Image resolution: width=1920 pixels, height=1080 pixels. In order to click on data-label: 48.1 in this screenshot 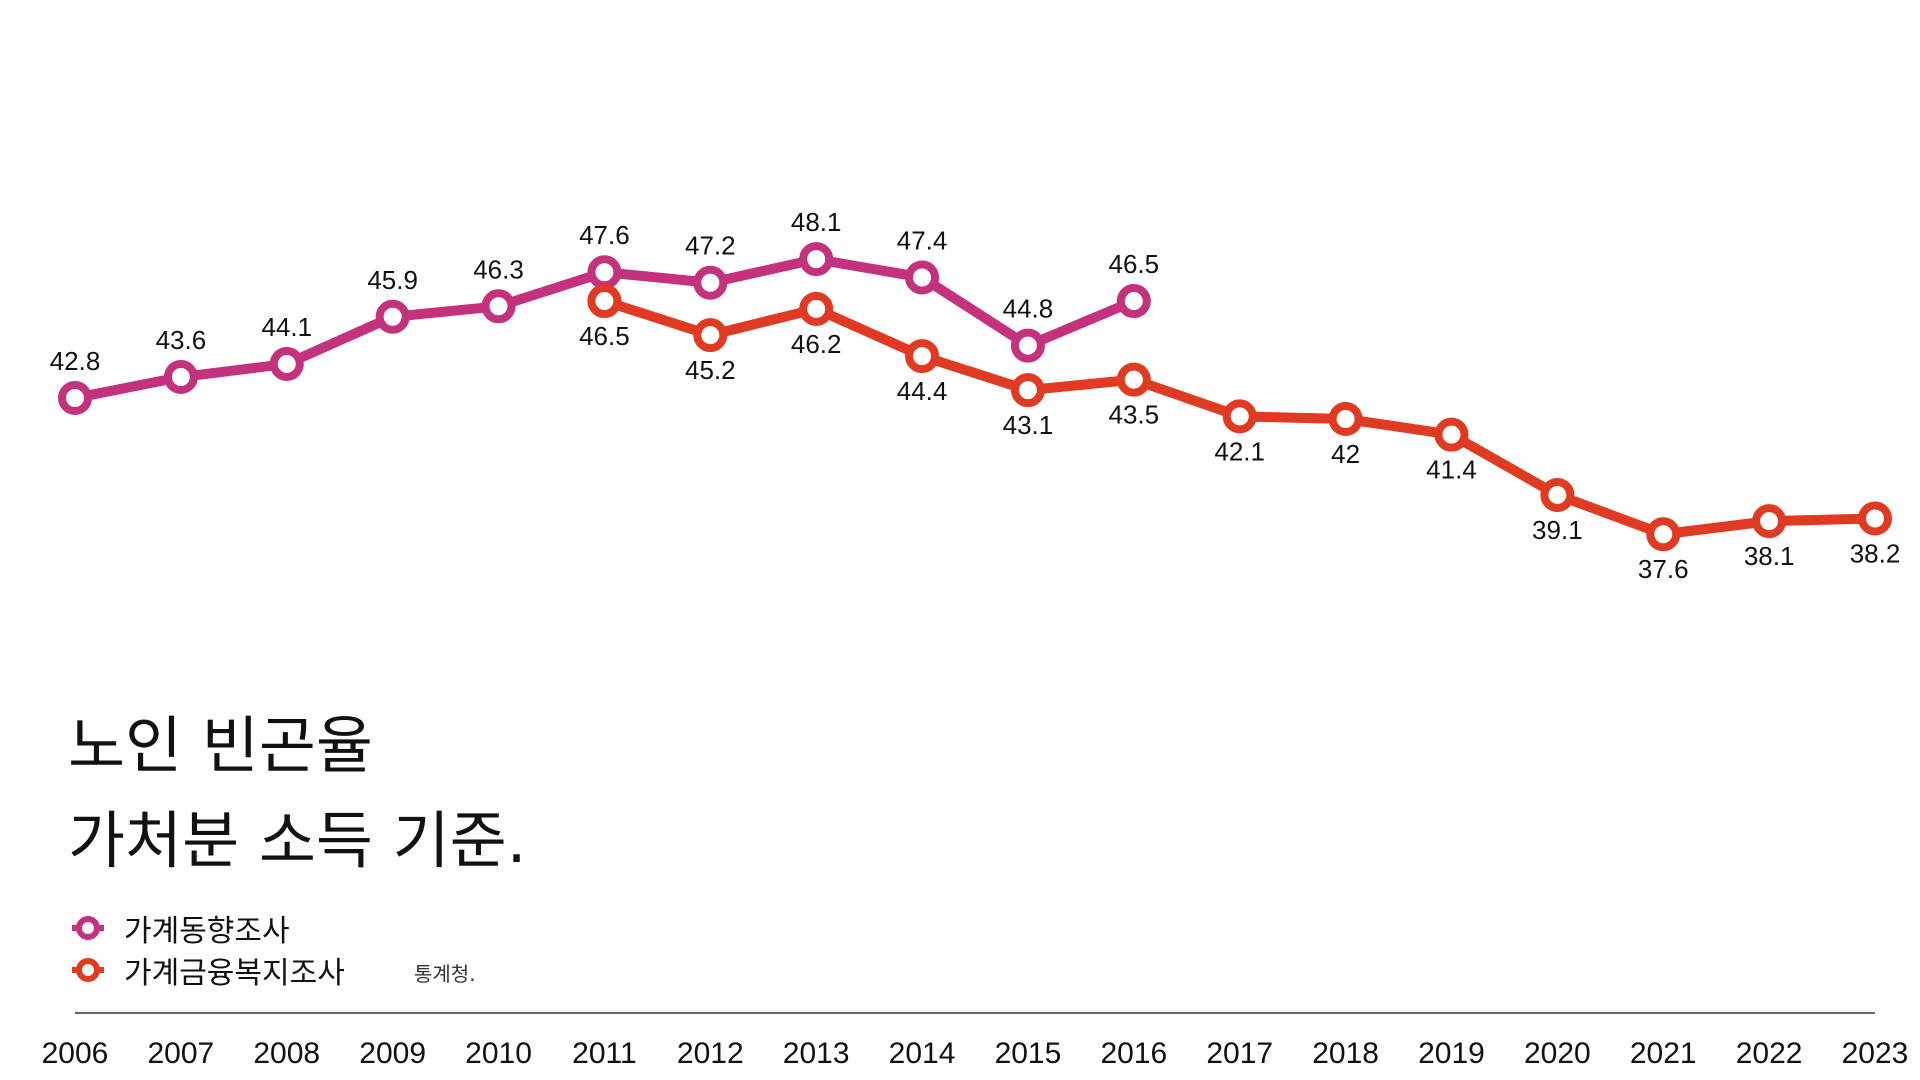, I will do `click(816, 222)`.